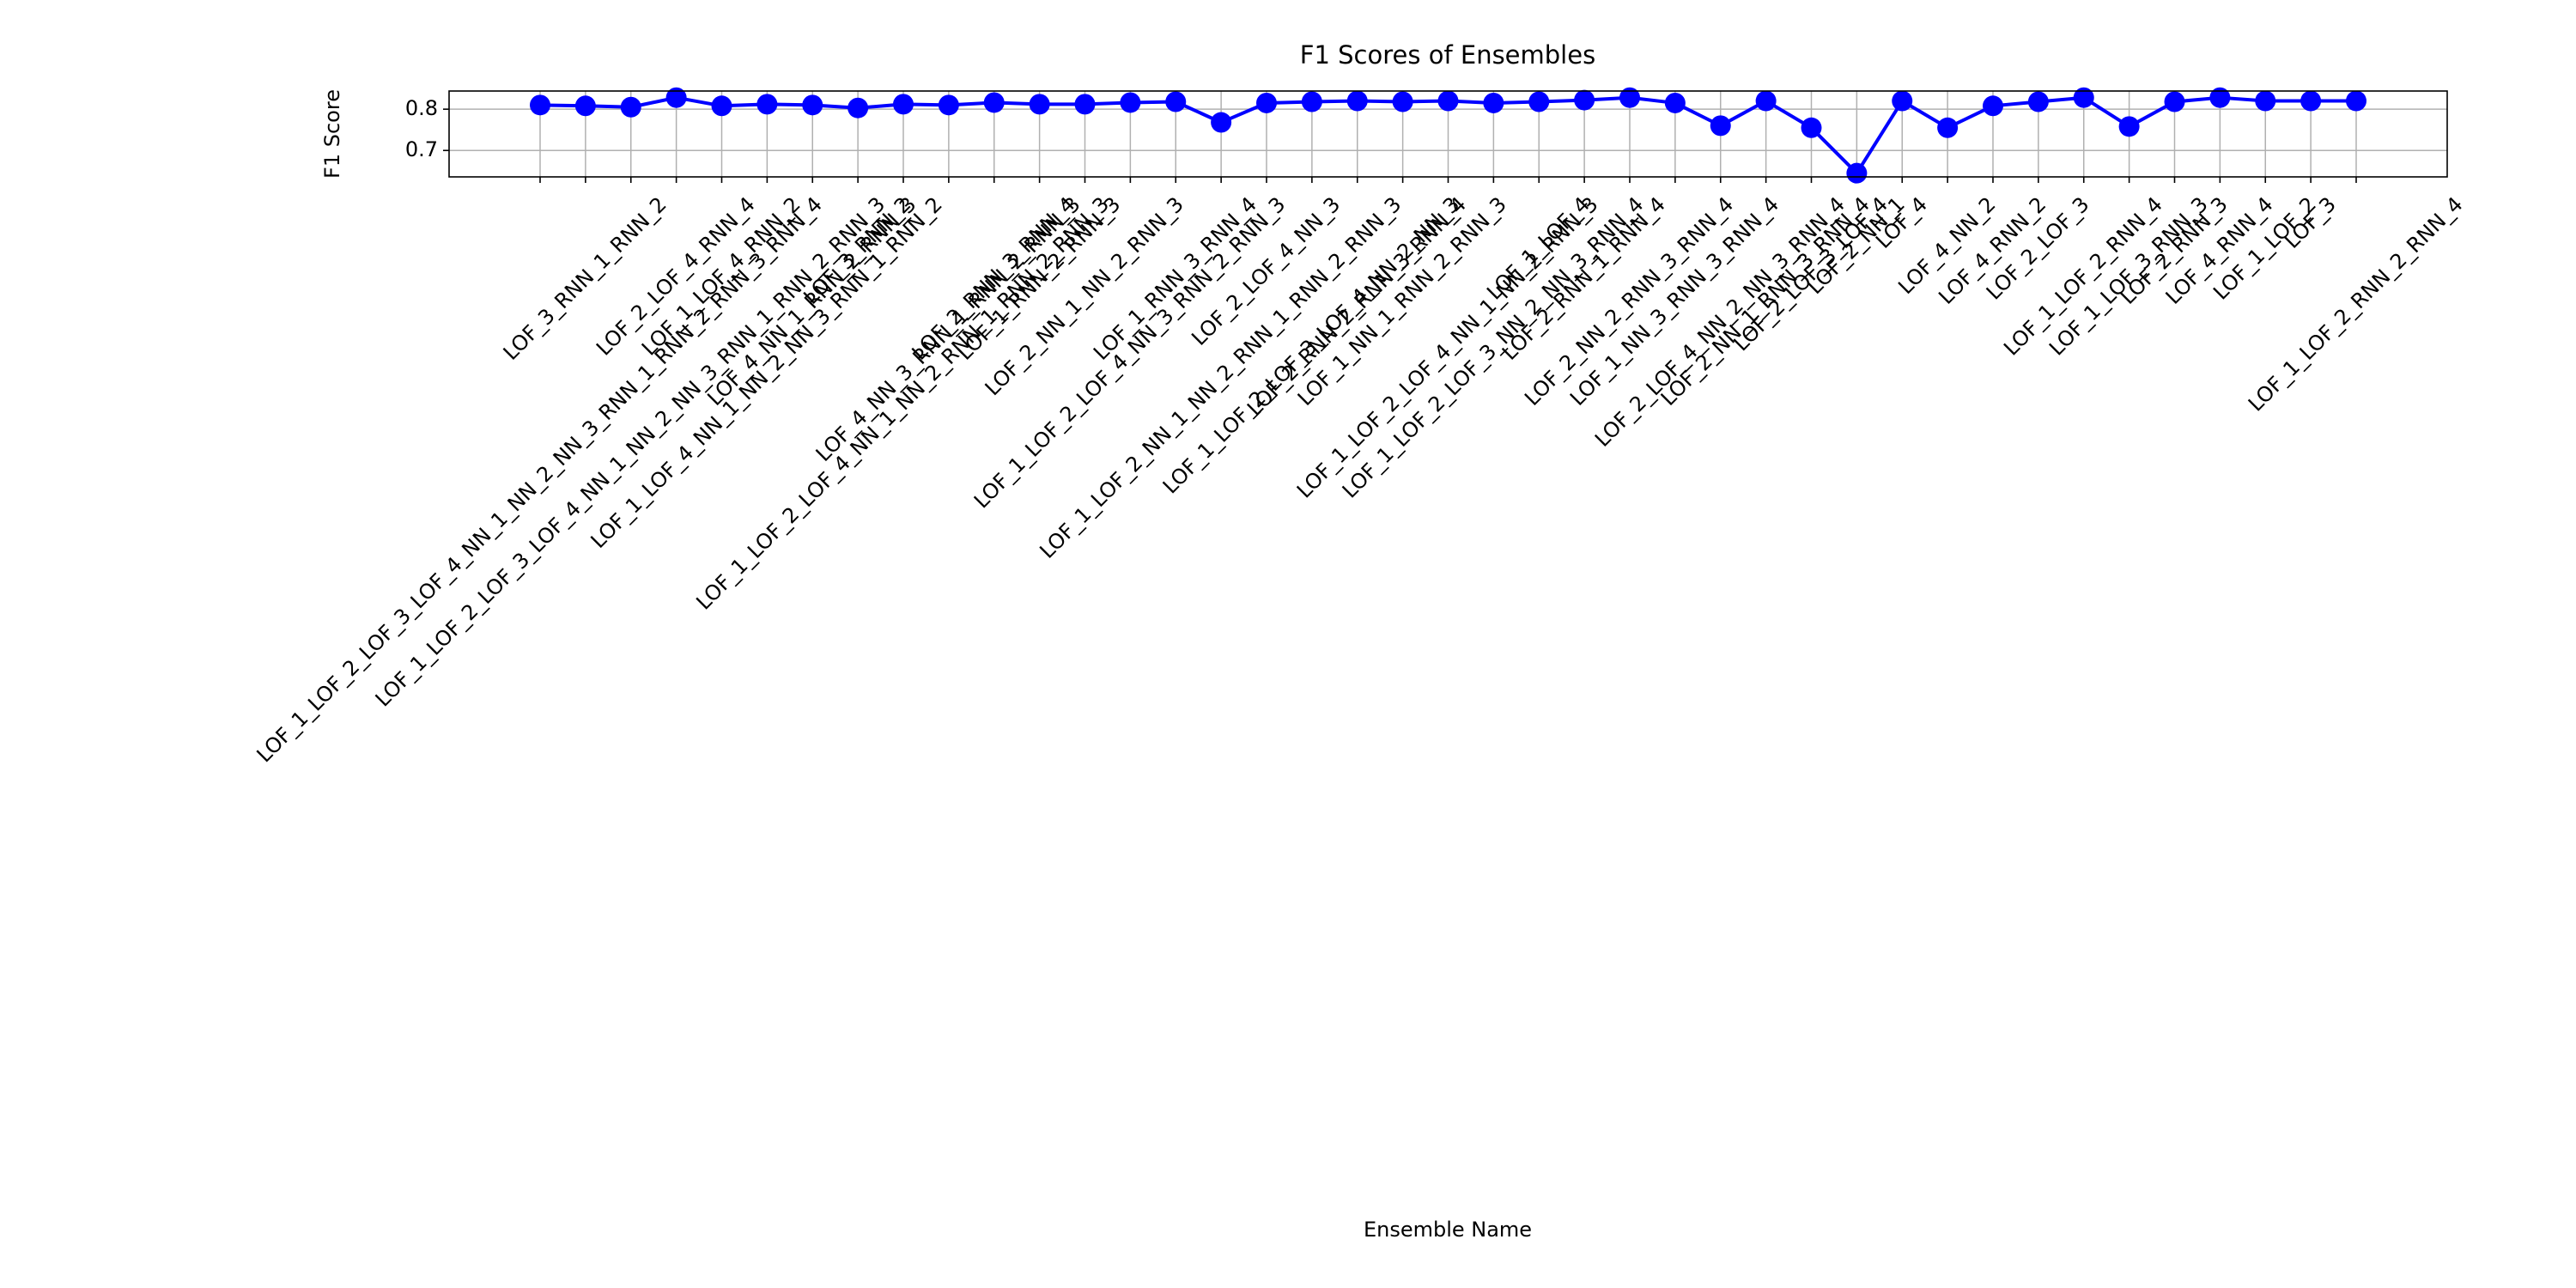 This screenshot has height=1288, width=2576. I want to click on chart-title: F1 Scores of Ensembles, so click(1448, 55).